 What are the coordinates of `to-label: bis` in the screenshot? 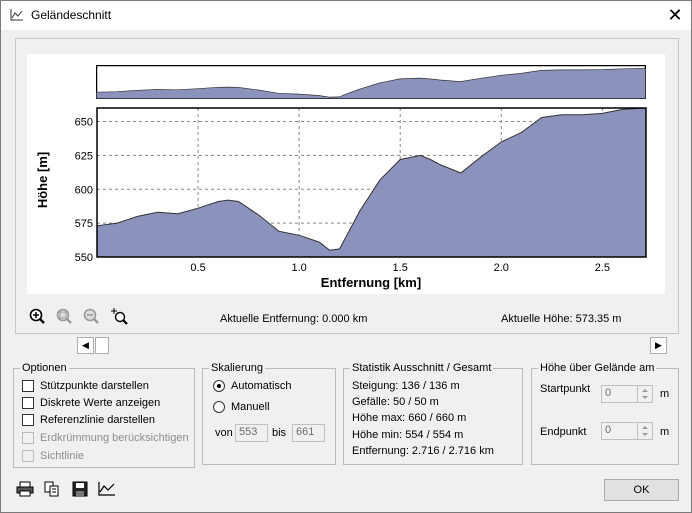 It's located at (279, 433).